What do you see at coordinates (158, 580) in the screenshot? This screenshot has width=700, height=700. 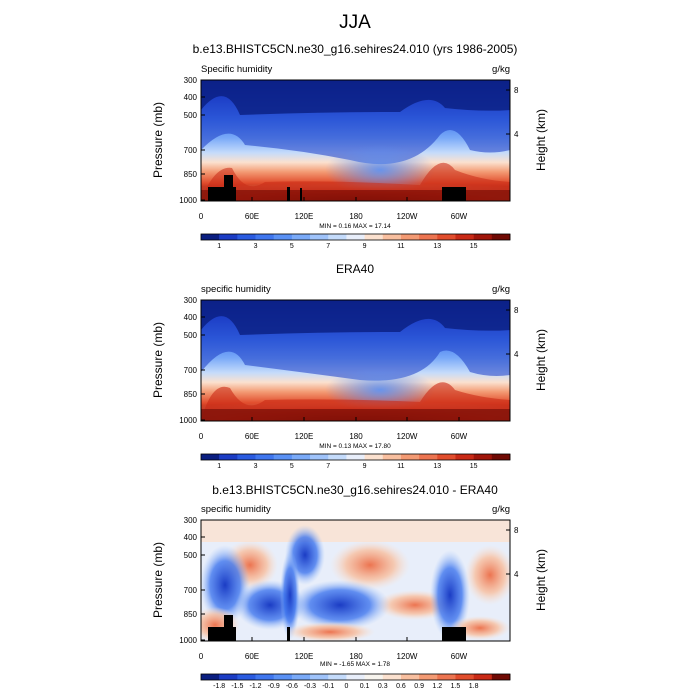 I see `panel-3-y-label: Pressure (mb)` at bounding box center [158, 580].